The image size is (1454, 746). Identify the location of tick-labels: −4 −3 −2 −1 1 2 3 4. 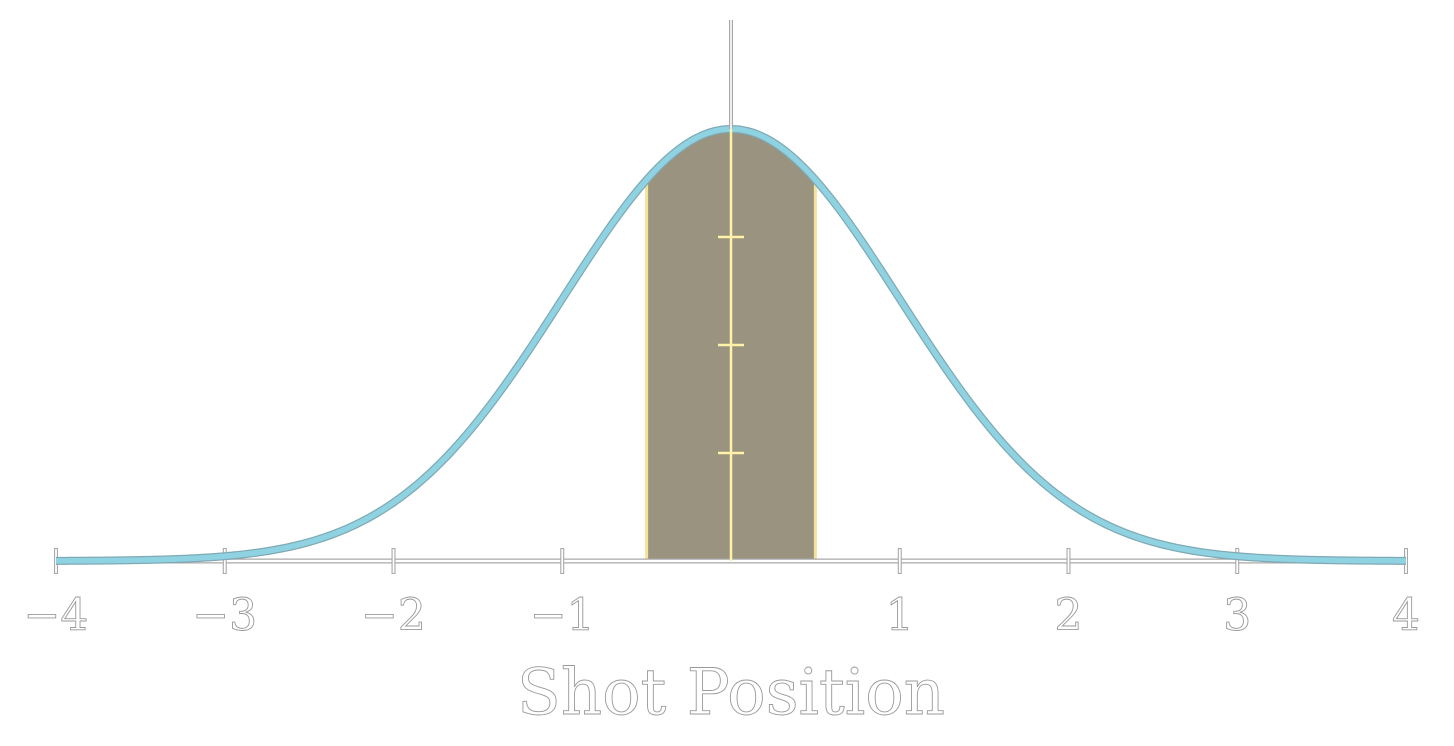
(721, 616).